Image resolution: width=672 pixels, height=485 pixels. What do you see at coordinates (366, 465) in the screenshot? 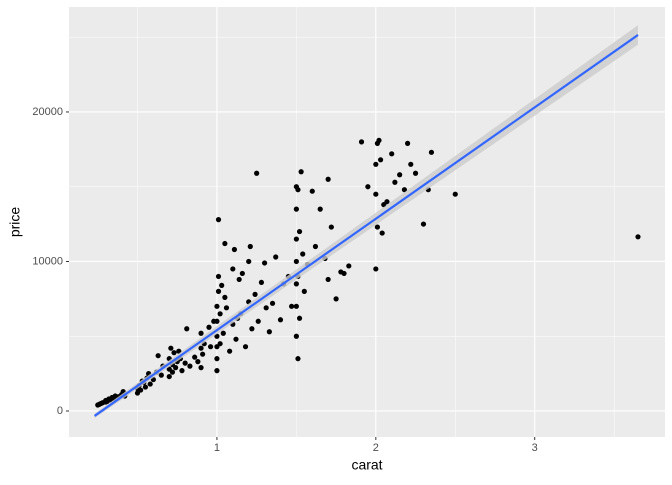
I see `x-axis-title: carat` at bounding box center [366, 465].